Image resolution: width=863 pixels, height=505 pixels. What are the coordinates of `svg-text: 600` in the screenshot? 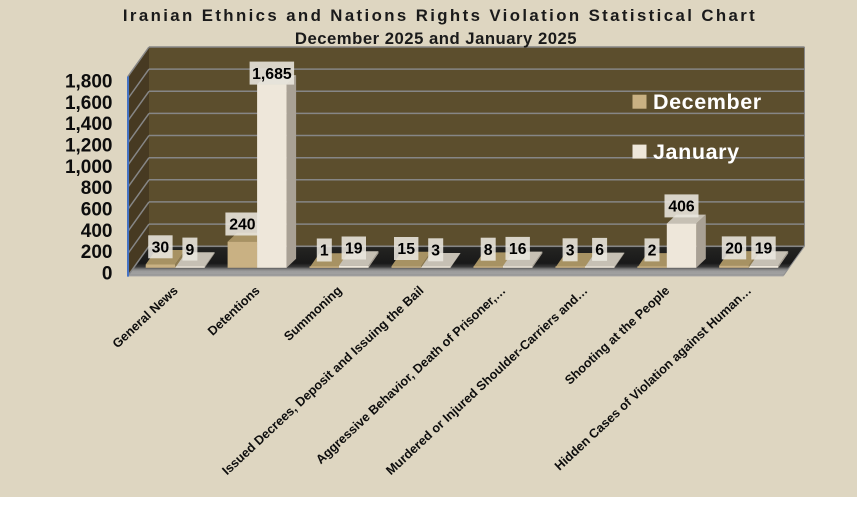 It's located at (97, 210).